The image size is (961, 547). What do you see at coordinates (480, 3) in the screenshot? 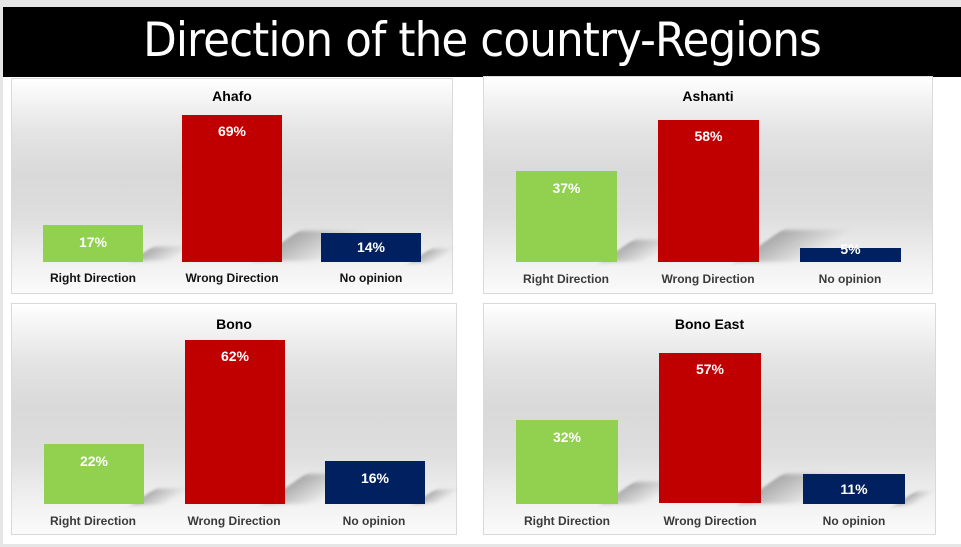
I see `top-border` at bounding box center [480, 3].